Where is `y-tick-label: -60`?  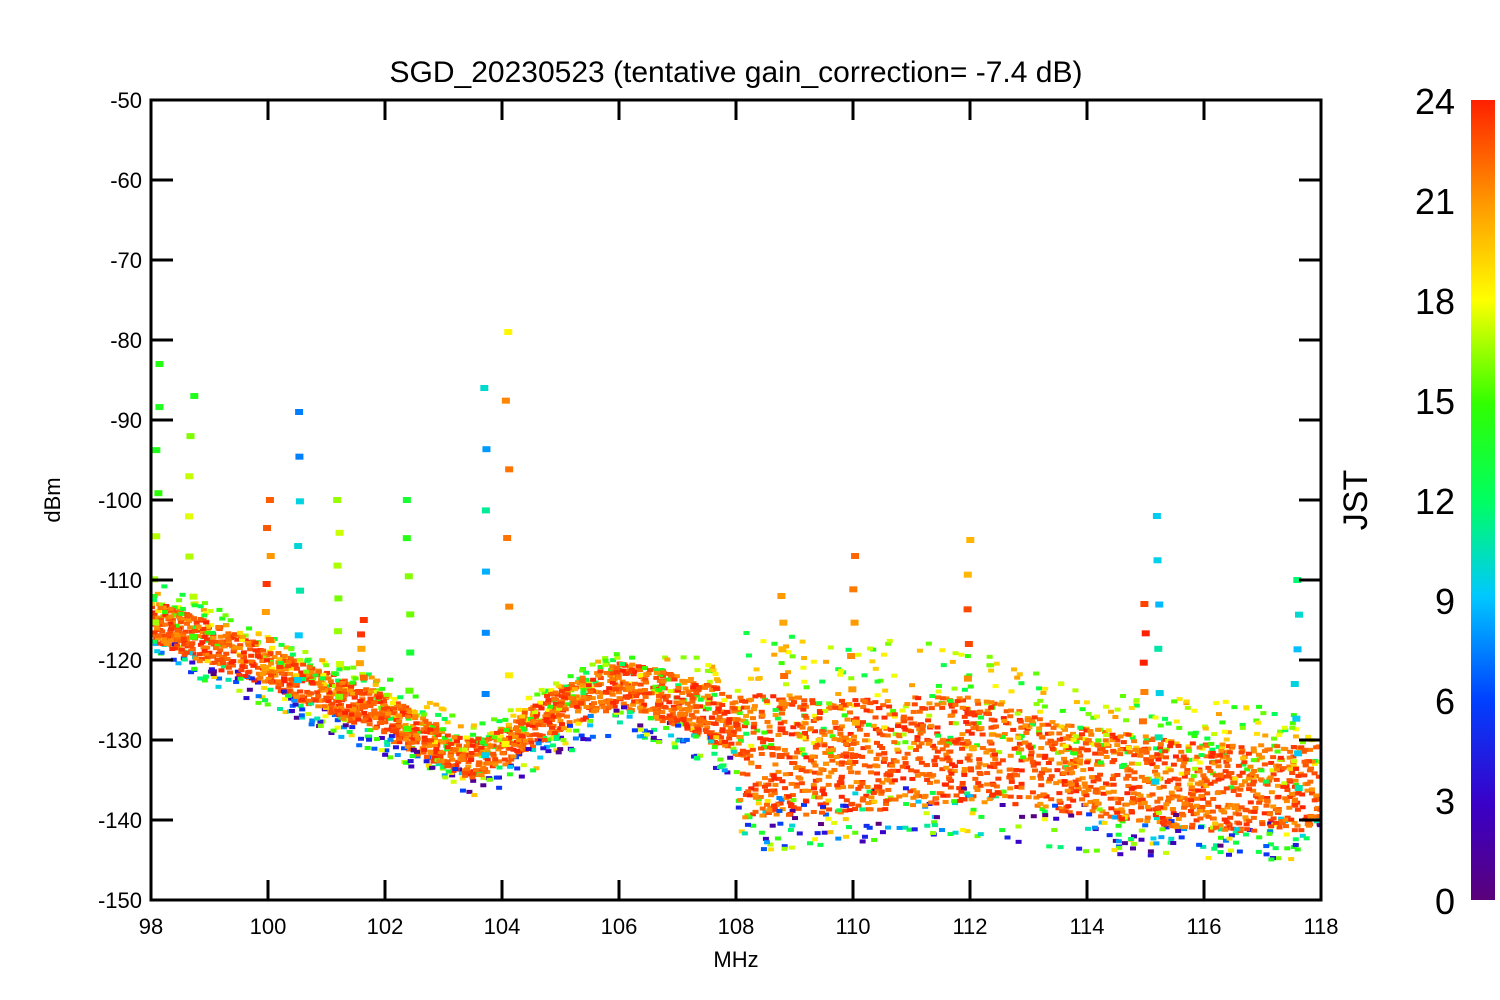 y-tick-label: -60 is located at coordinates (126, 180).